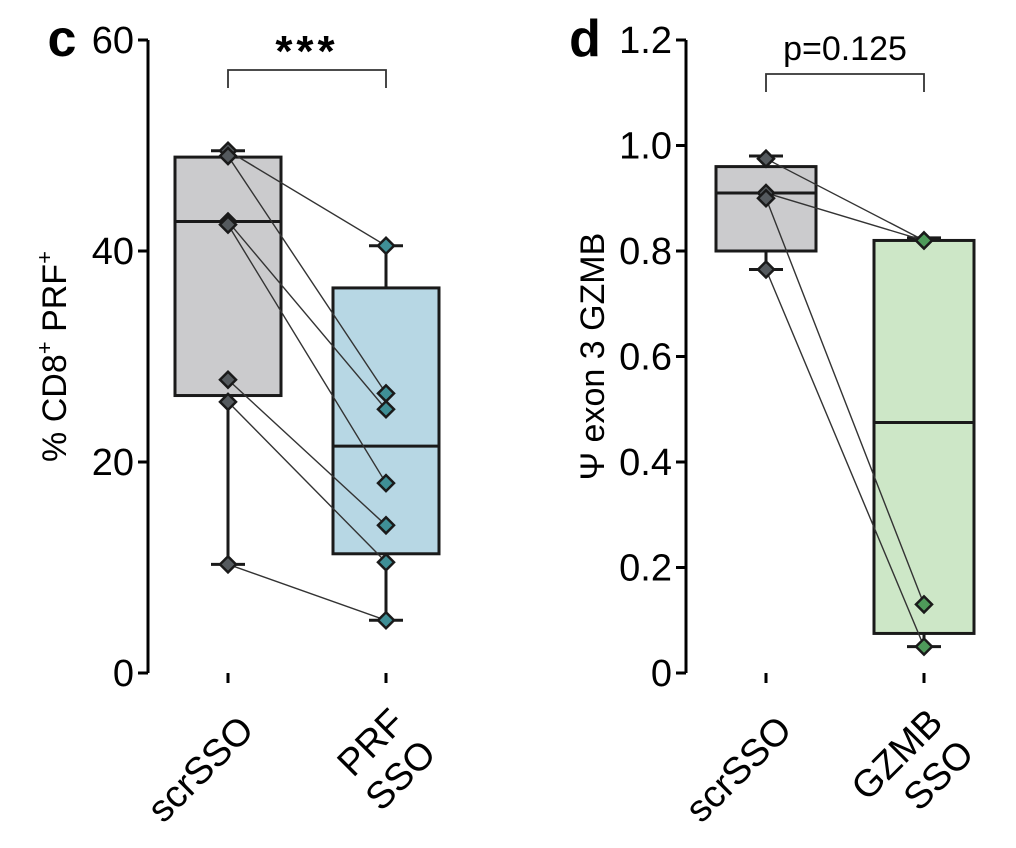  What do you see at coordinates (306, 51) in the screenshot?
I see `significance-label: ***` at bounding box center [306, 51].